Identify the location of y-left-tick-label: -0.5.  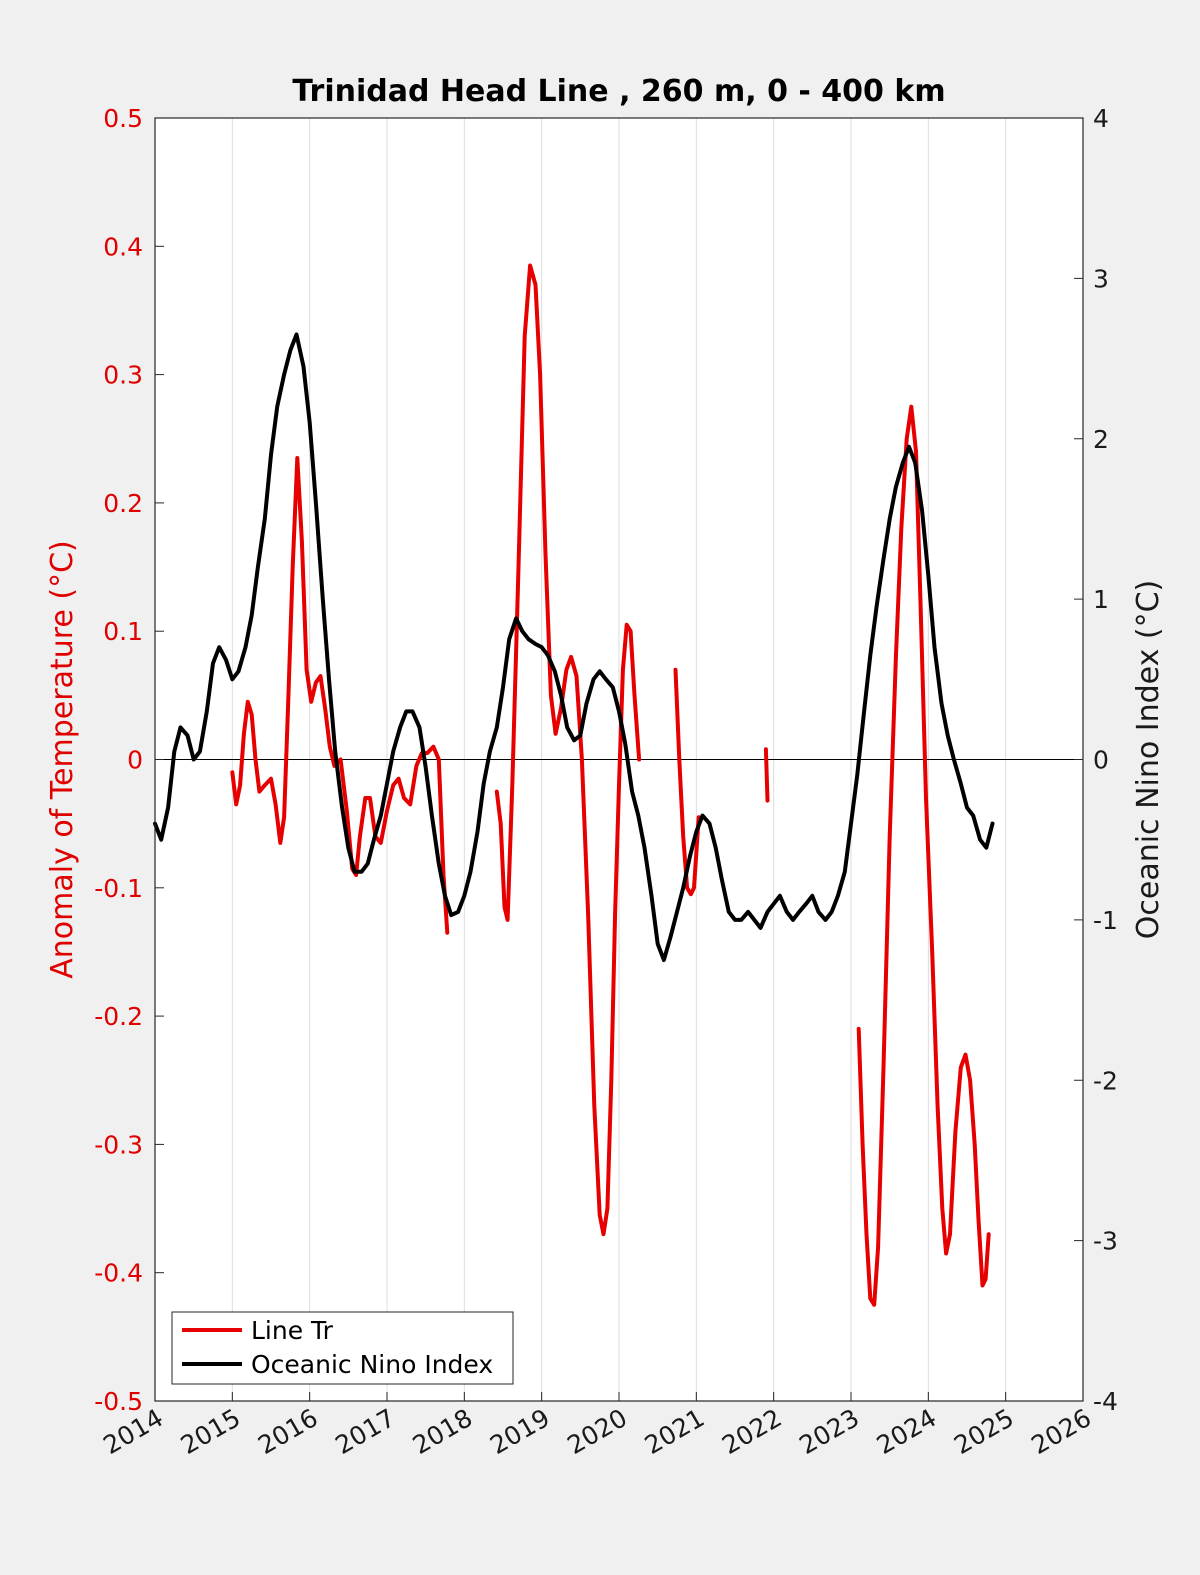
(118, 1401).